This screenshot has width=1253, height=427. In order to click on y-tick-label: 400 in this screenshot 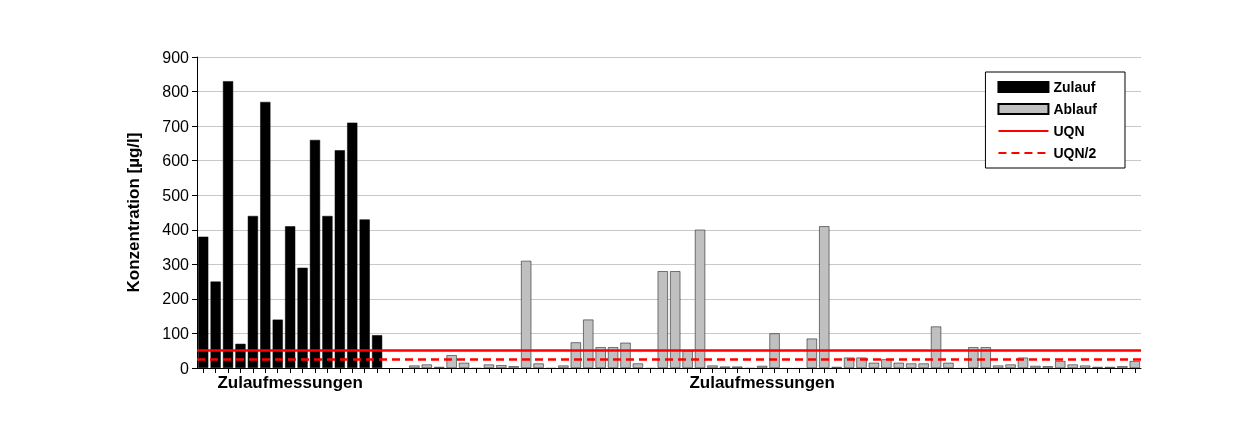, I will do `click(176, 230)`.